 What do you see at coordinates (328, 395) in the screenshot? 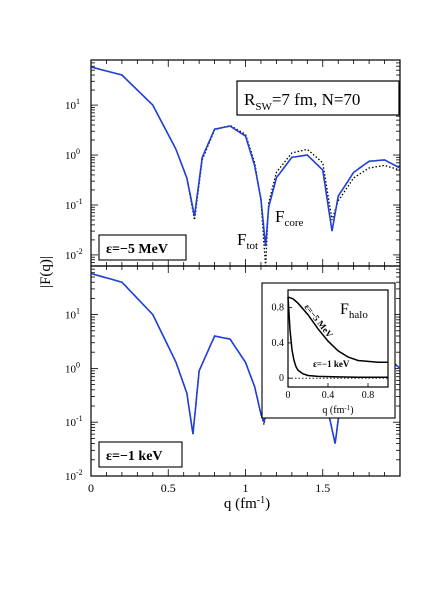
I see `inset-x-tick-label: 0.4` at bounding box center [328, 395].